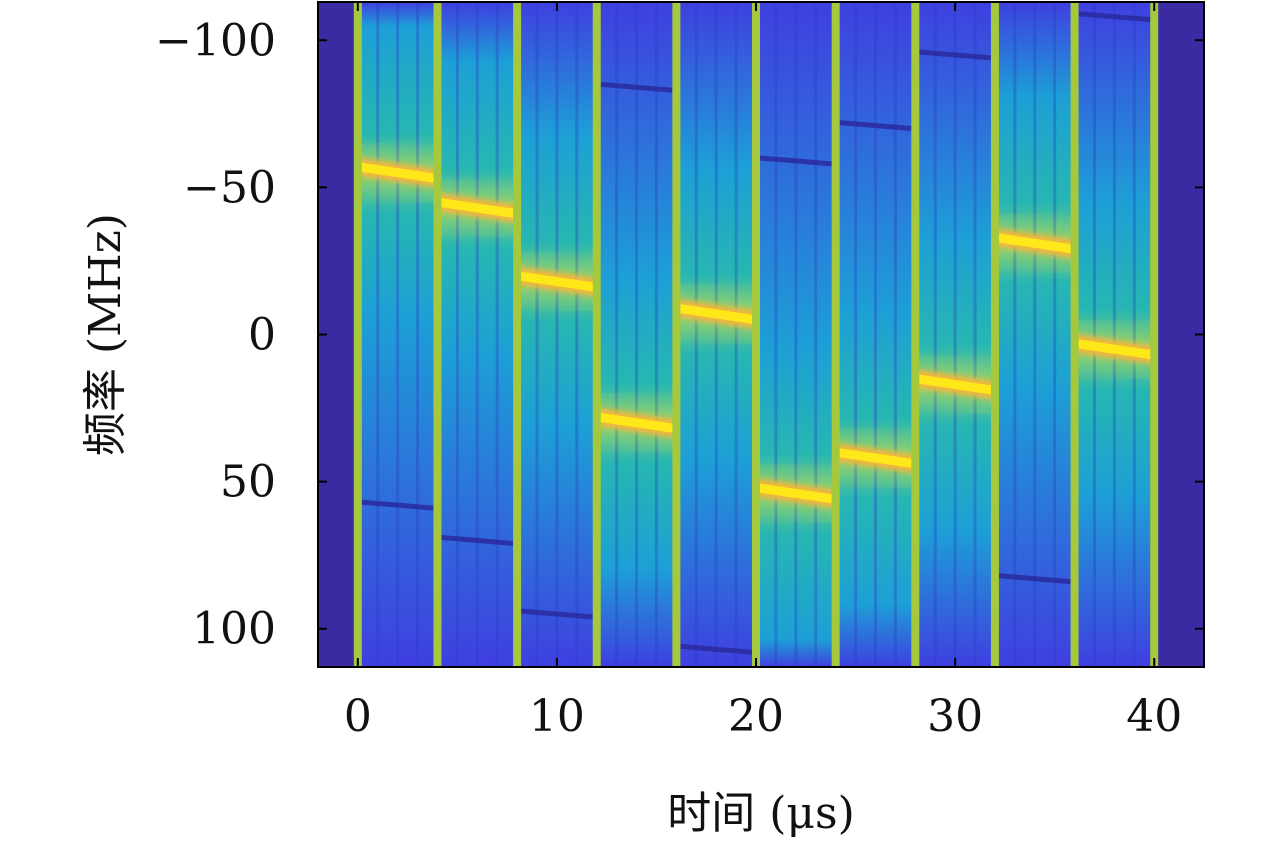 This screenshot has height=843, width=1280. I want to click on y-tick-label: −100, so click(215, 40).